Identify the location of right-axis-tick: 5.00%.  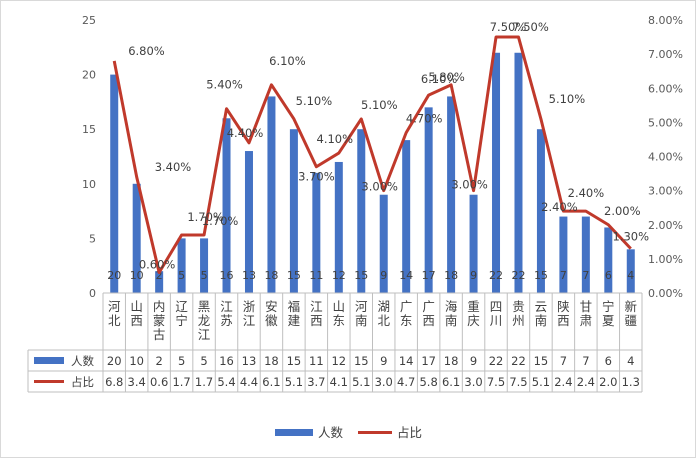
(665, 122).